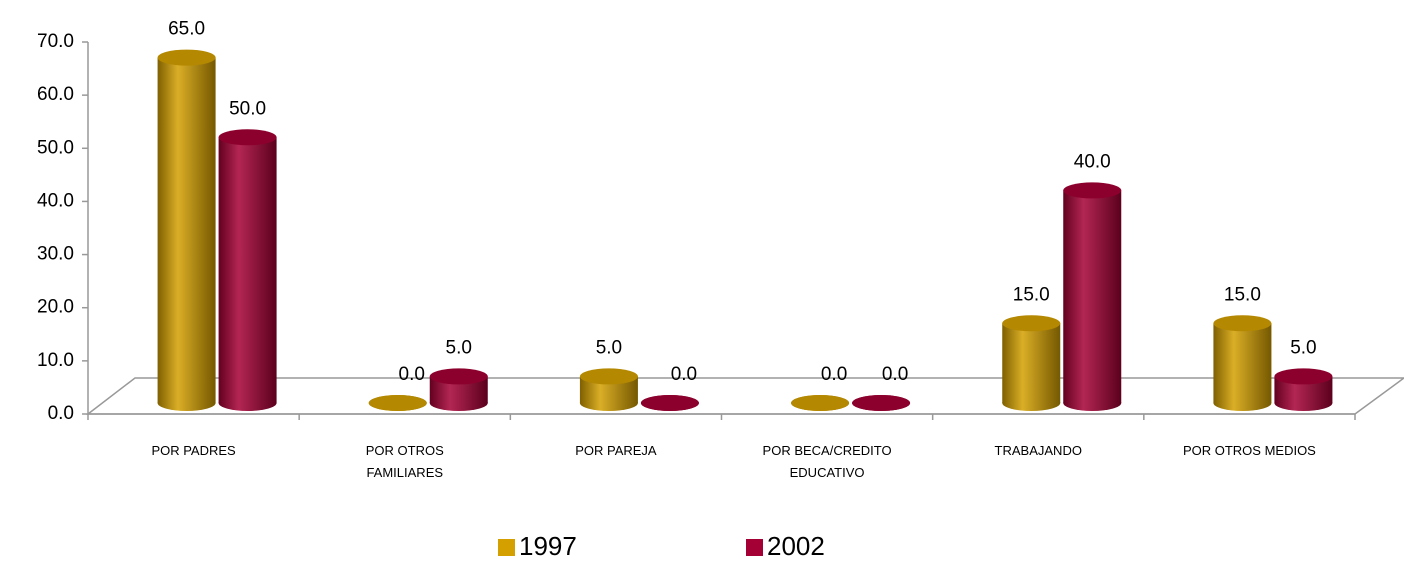  What do you see at coordinates (1249, 450) in the screenshot?
I see `x-tick-label: POR OTROS MEDIOS` at bounding box center [1249, 450].